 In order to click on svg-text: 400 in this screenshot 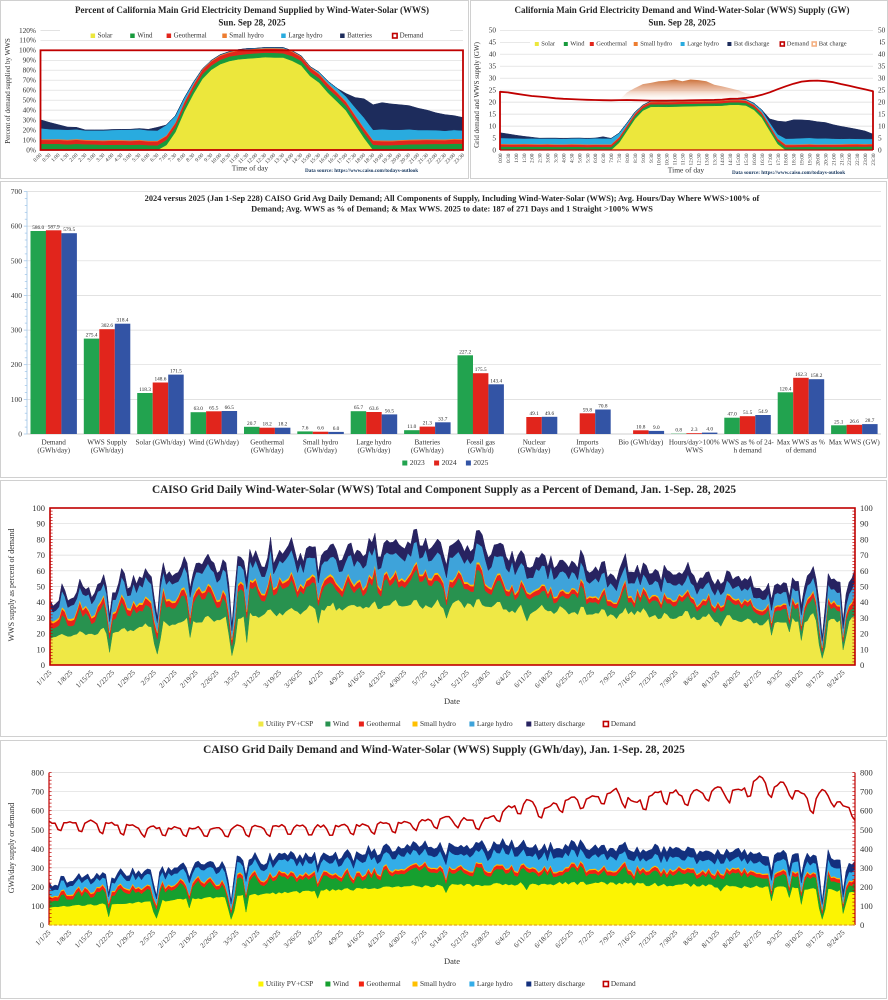, I will do `click(866, 849)`.